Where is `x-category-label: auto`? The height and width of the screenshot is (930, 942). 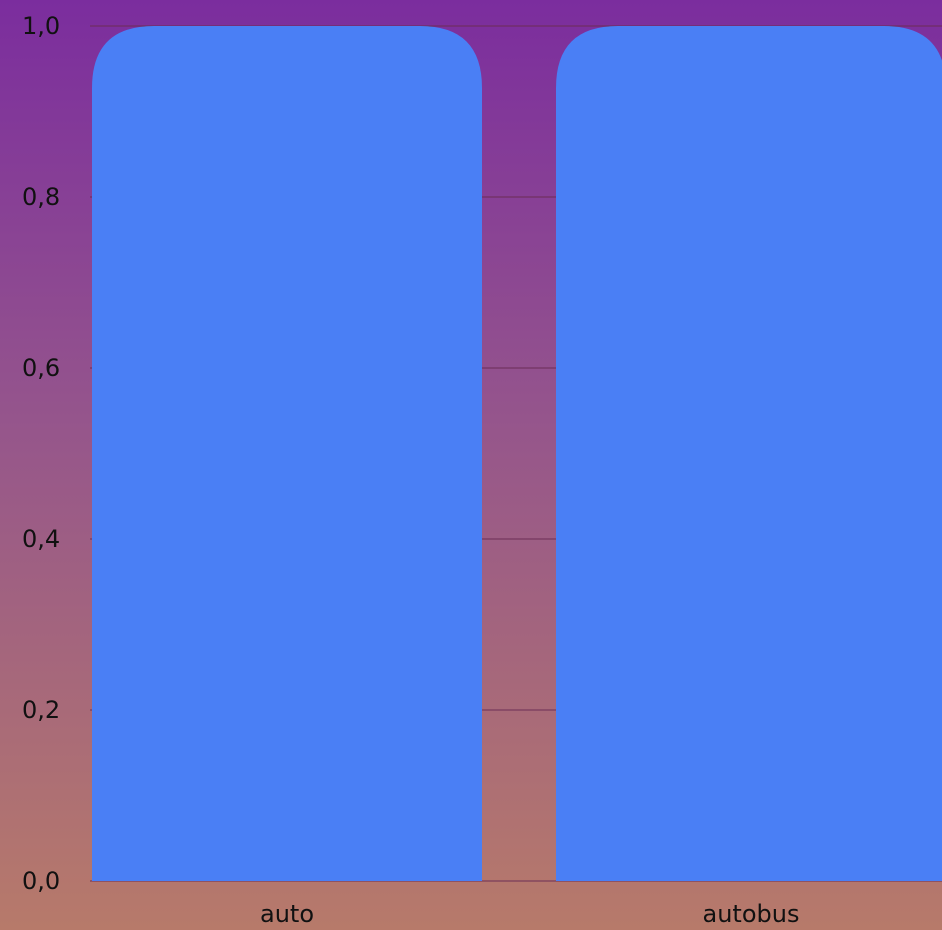
x-category-label: auto is located at coordinates (287, 914).